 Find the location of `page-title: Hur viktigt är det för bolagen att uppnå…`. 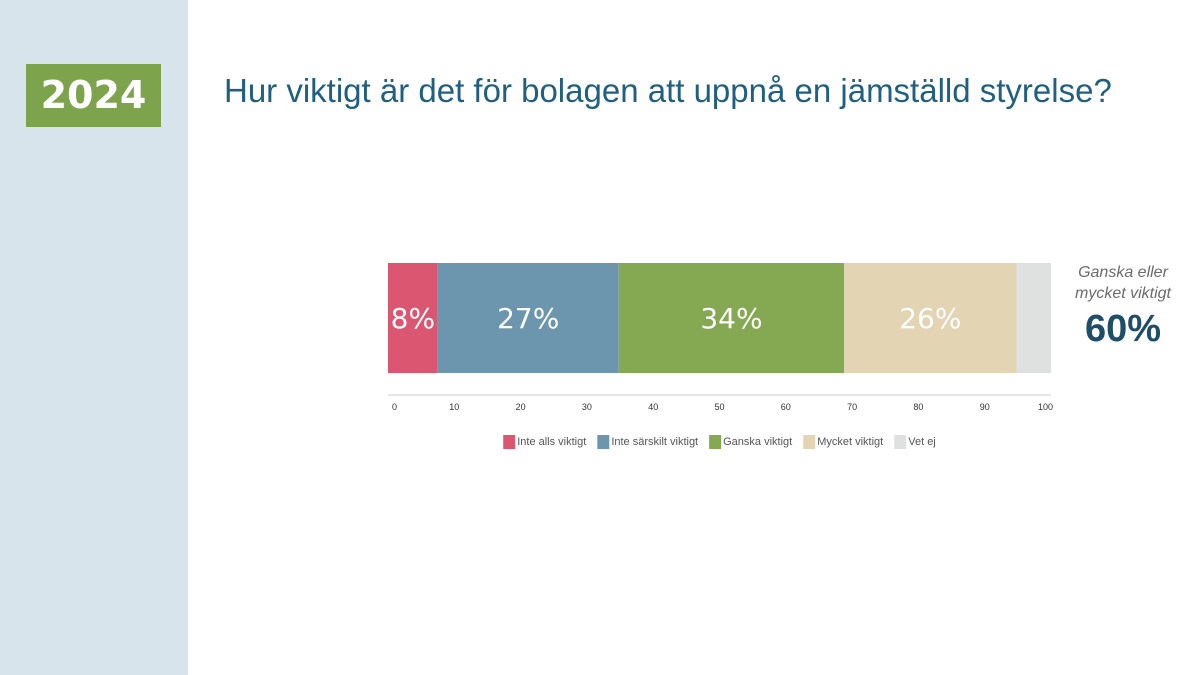

page-title: Hur viktigt är det för bolagen att uppnå… is located at coordinates (668, 90).